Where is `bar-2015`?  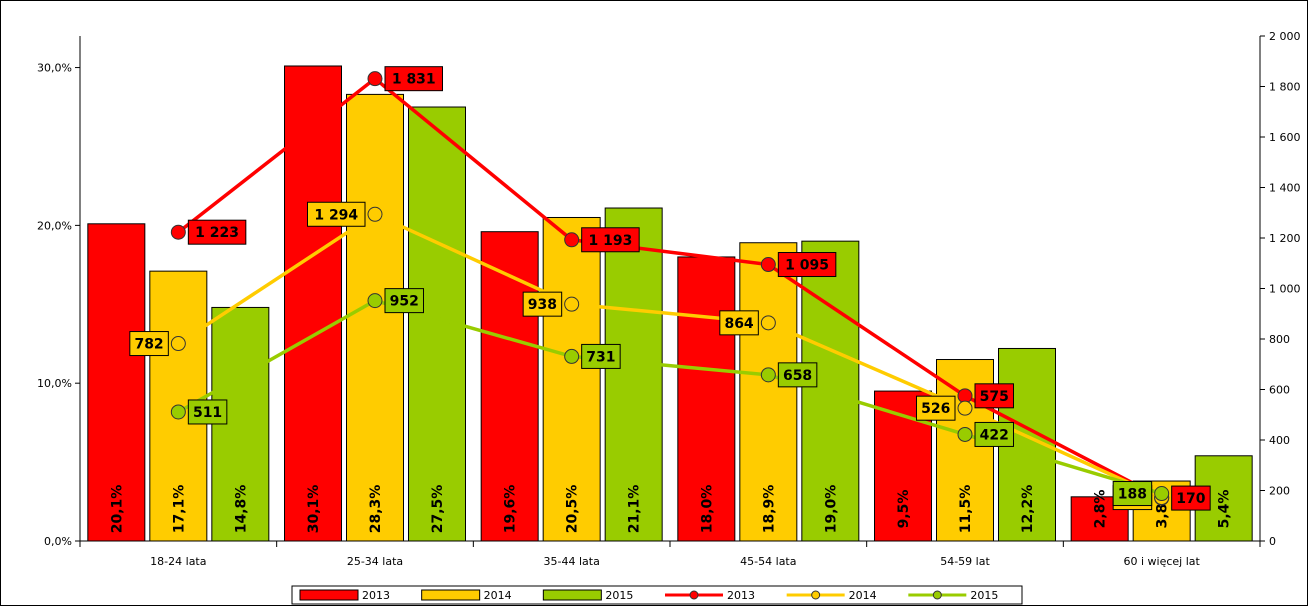
bar-2015 is located at coordinates (633, 374).